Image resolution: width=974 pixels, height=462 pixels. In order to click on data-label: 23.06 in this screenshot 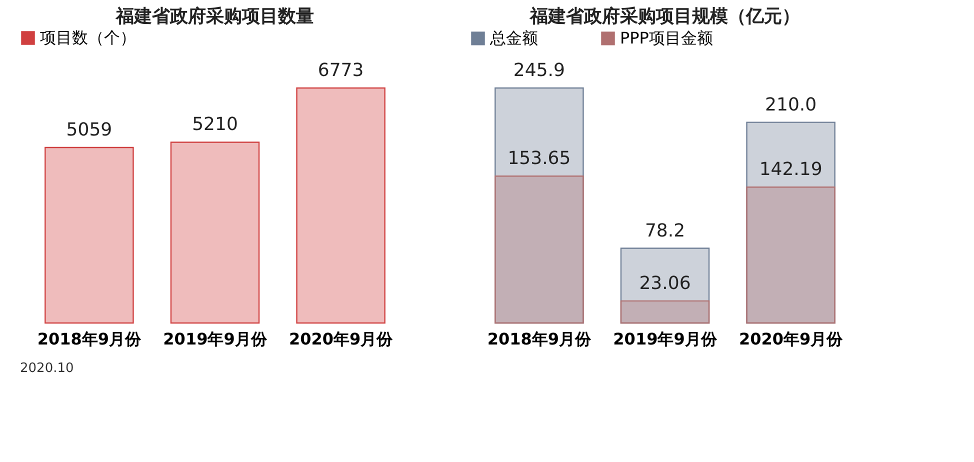, I will do `click(665, 283)`.